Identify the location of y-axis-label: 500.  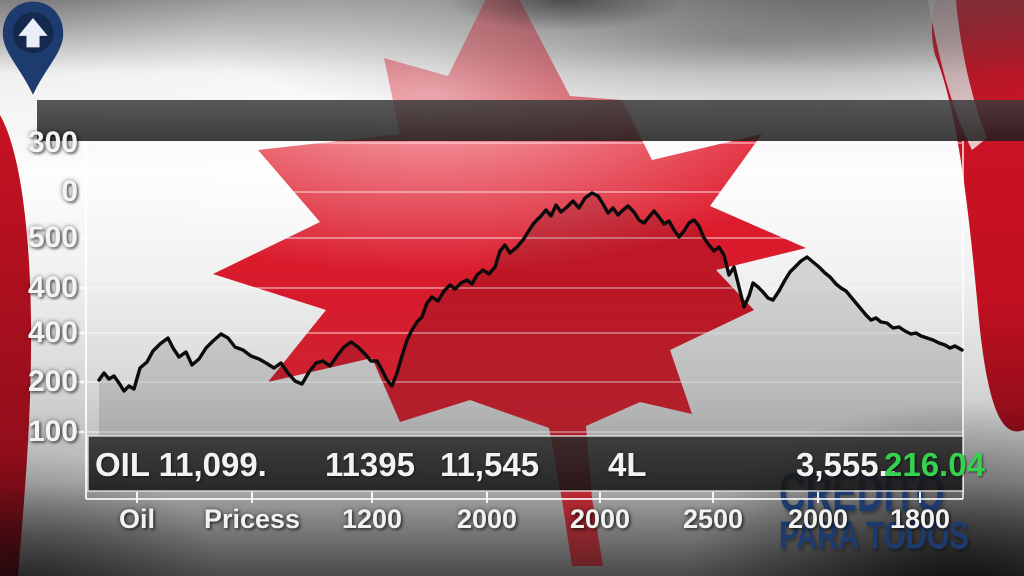
(52, 237).